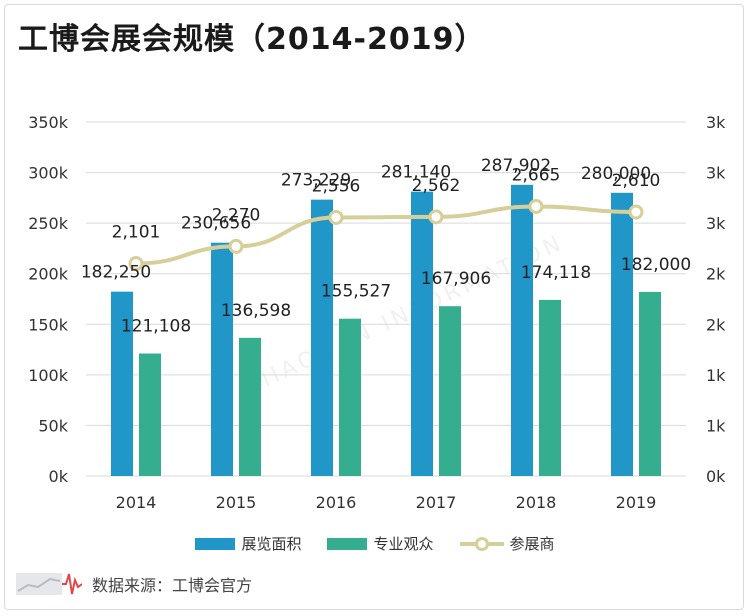 This screenshot has height=616, width=750. Describe the element at coordinates (556, 273) in the screenshot. I see `data-label-visitors: 174,118` at that location.